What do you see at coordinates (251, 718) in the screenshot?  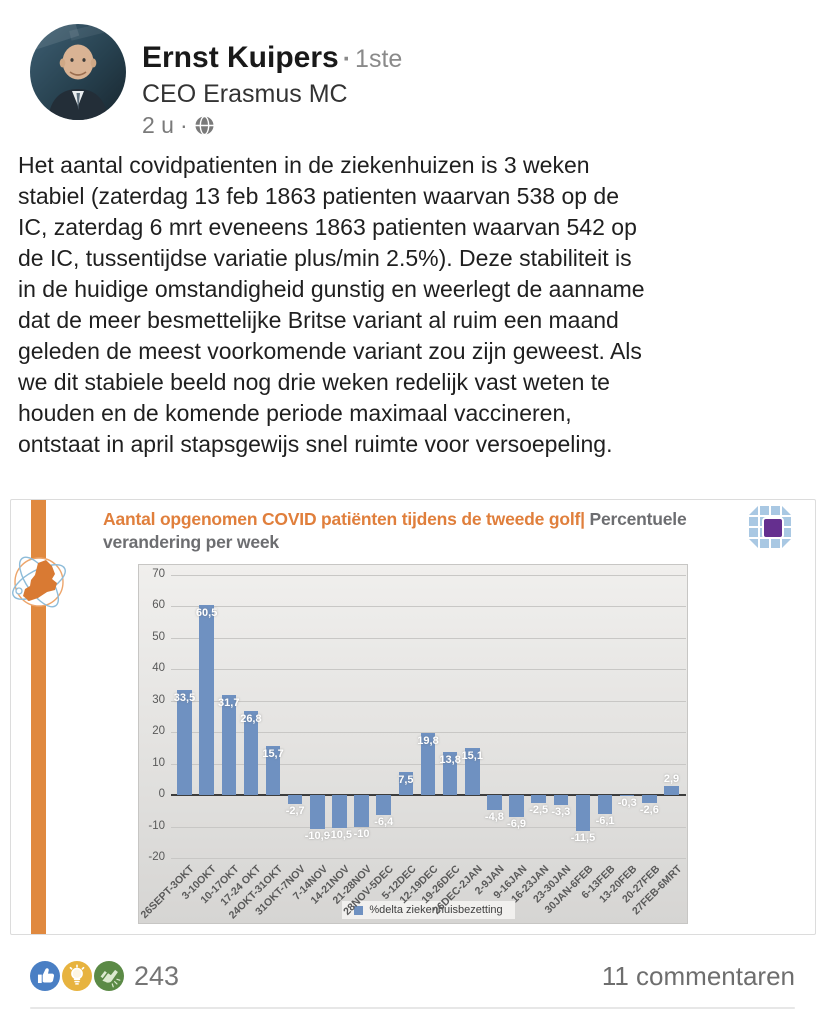 I see `bar-value-label: 26,8` at bounding box center [251, 718].